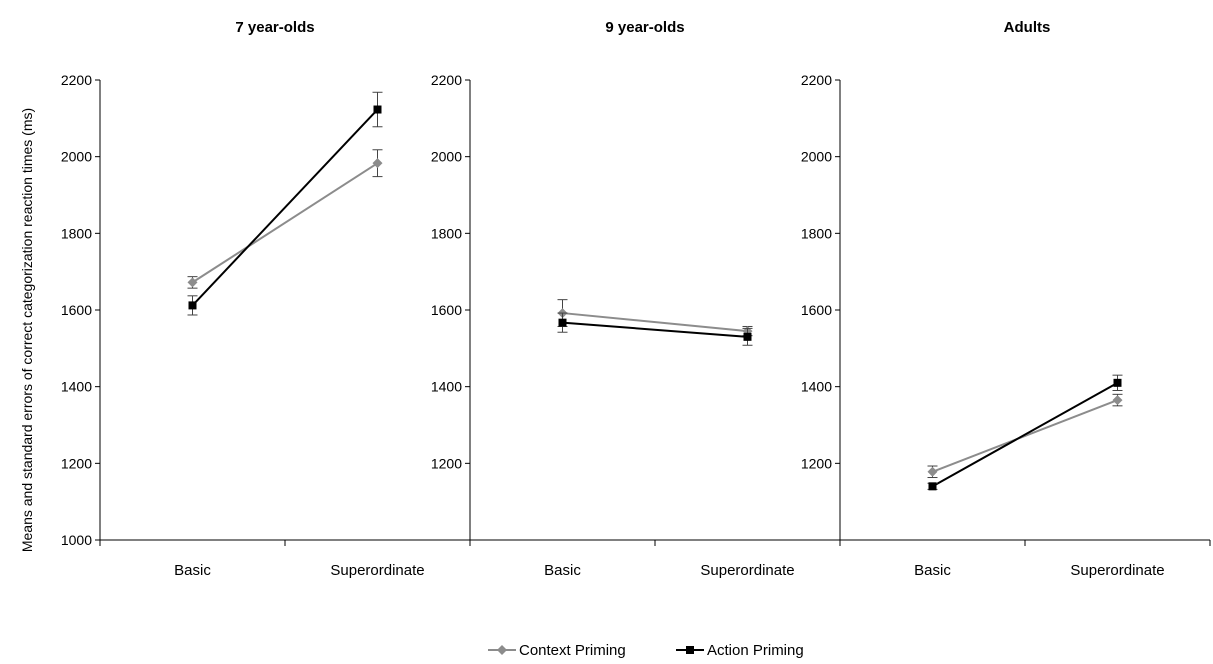 The width and height of the screenshot is (1213, 664). I want to click on legend-label: Action Priming, so click(755, 650).